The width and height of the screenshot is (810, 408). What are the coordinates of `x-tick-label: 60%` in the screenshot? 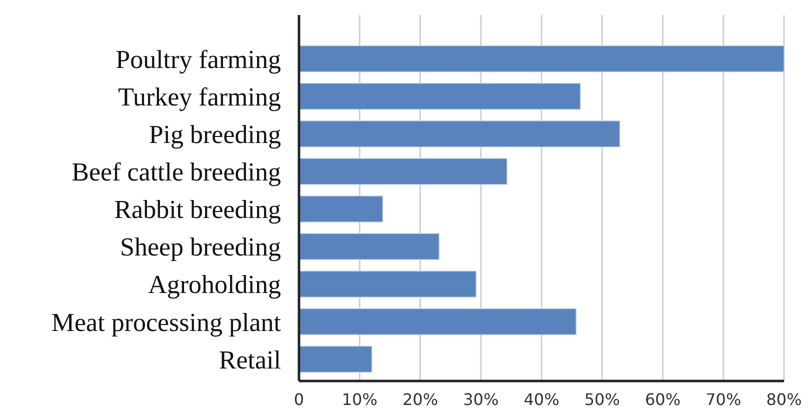 It's located at (662, 399).